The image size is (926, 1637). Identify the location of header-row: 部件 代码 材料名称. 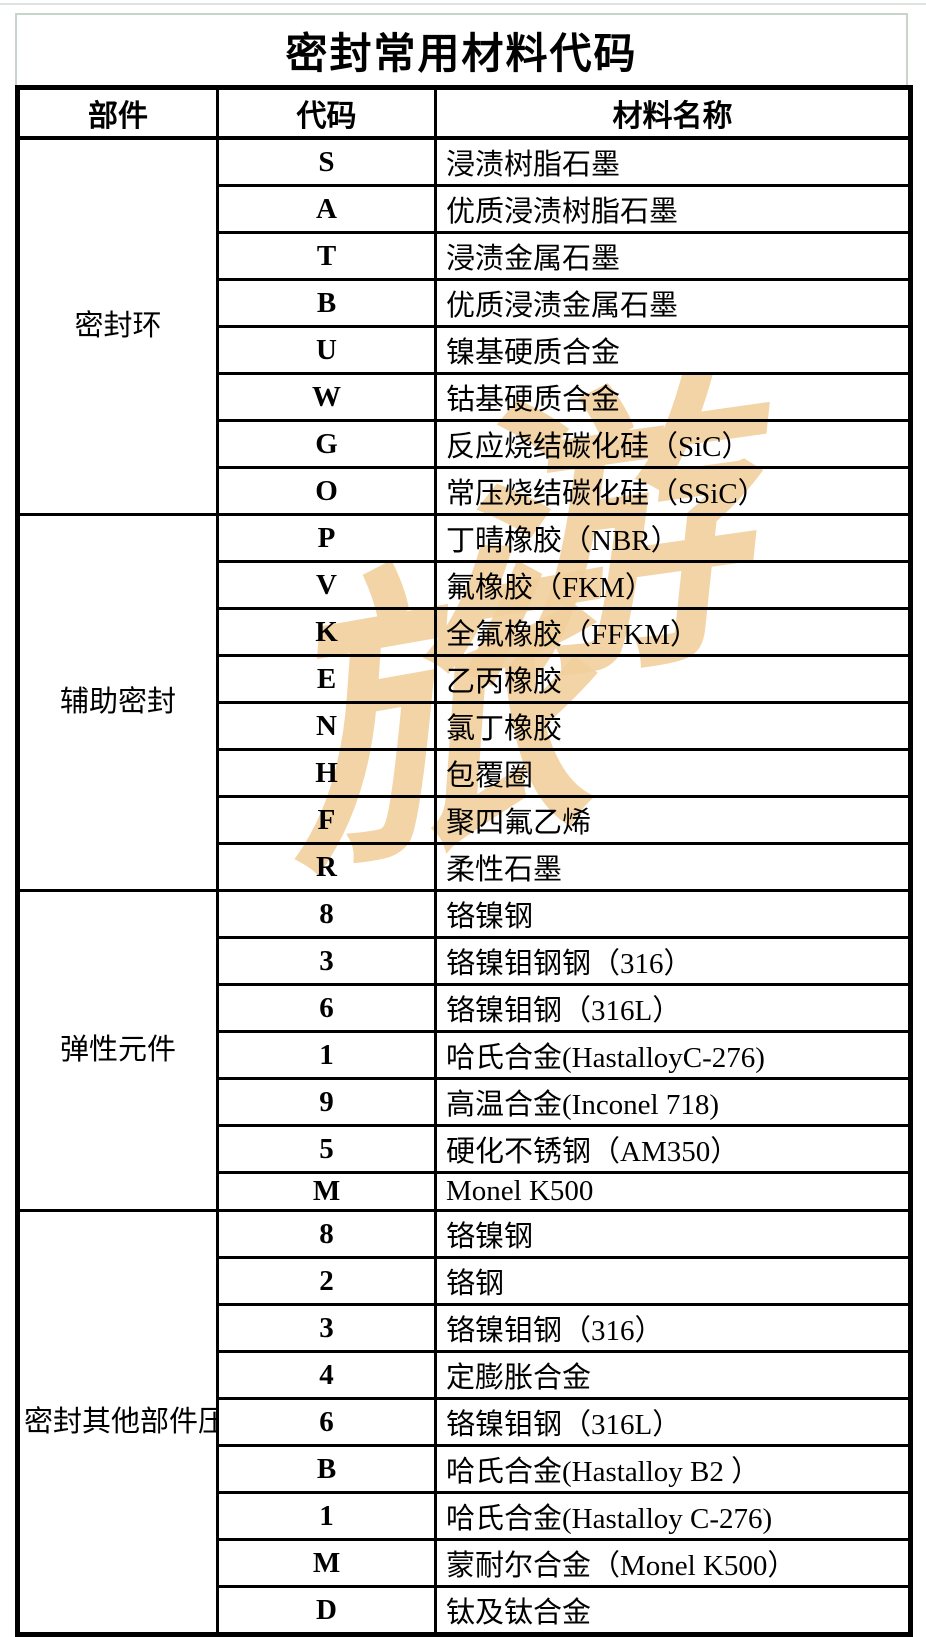
(464, 113).